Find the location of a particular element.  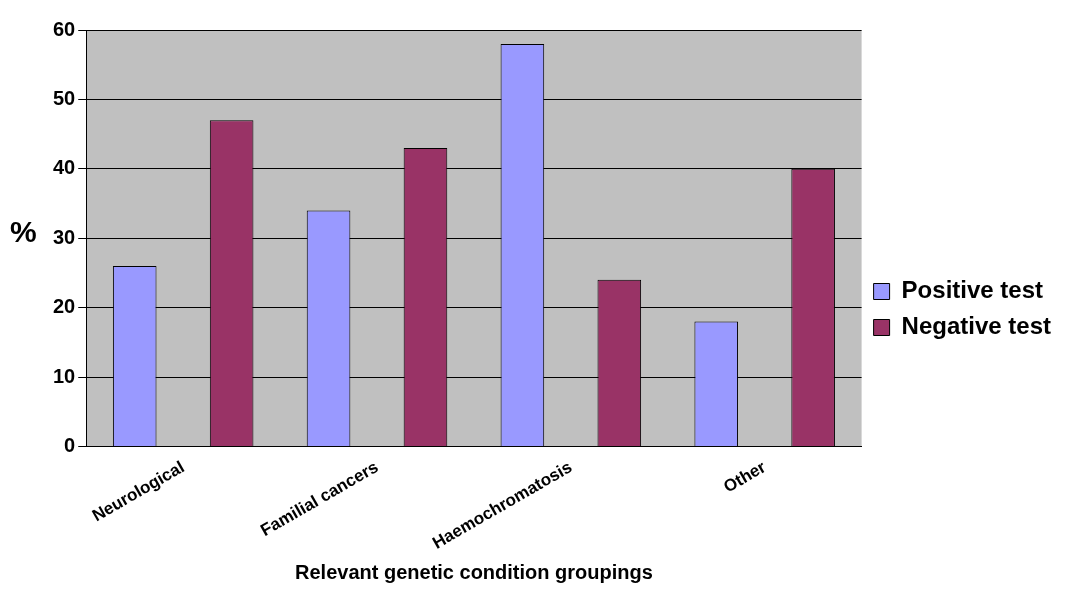

y-tick-label: 30 is located at coordinates (64, 236).